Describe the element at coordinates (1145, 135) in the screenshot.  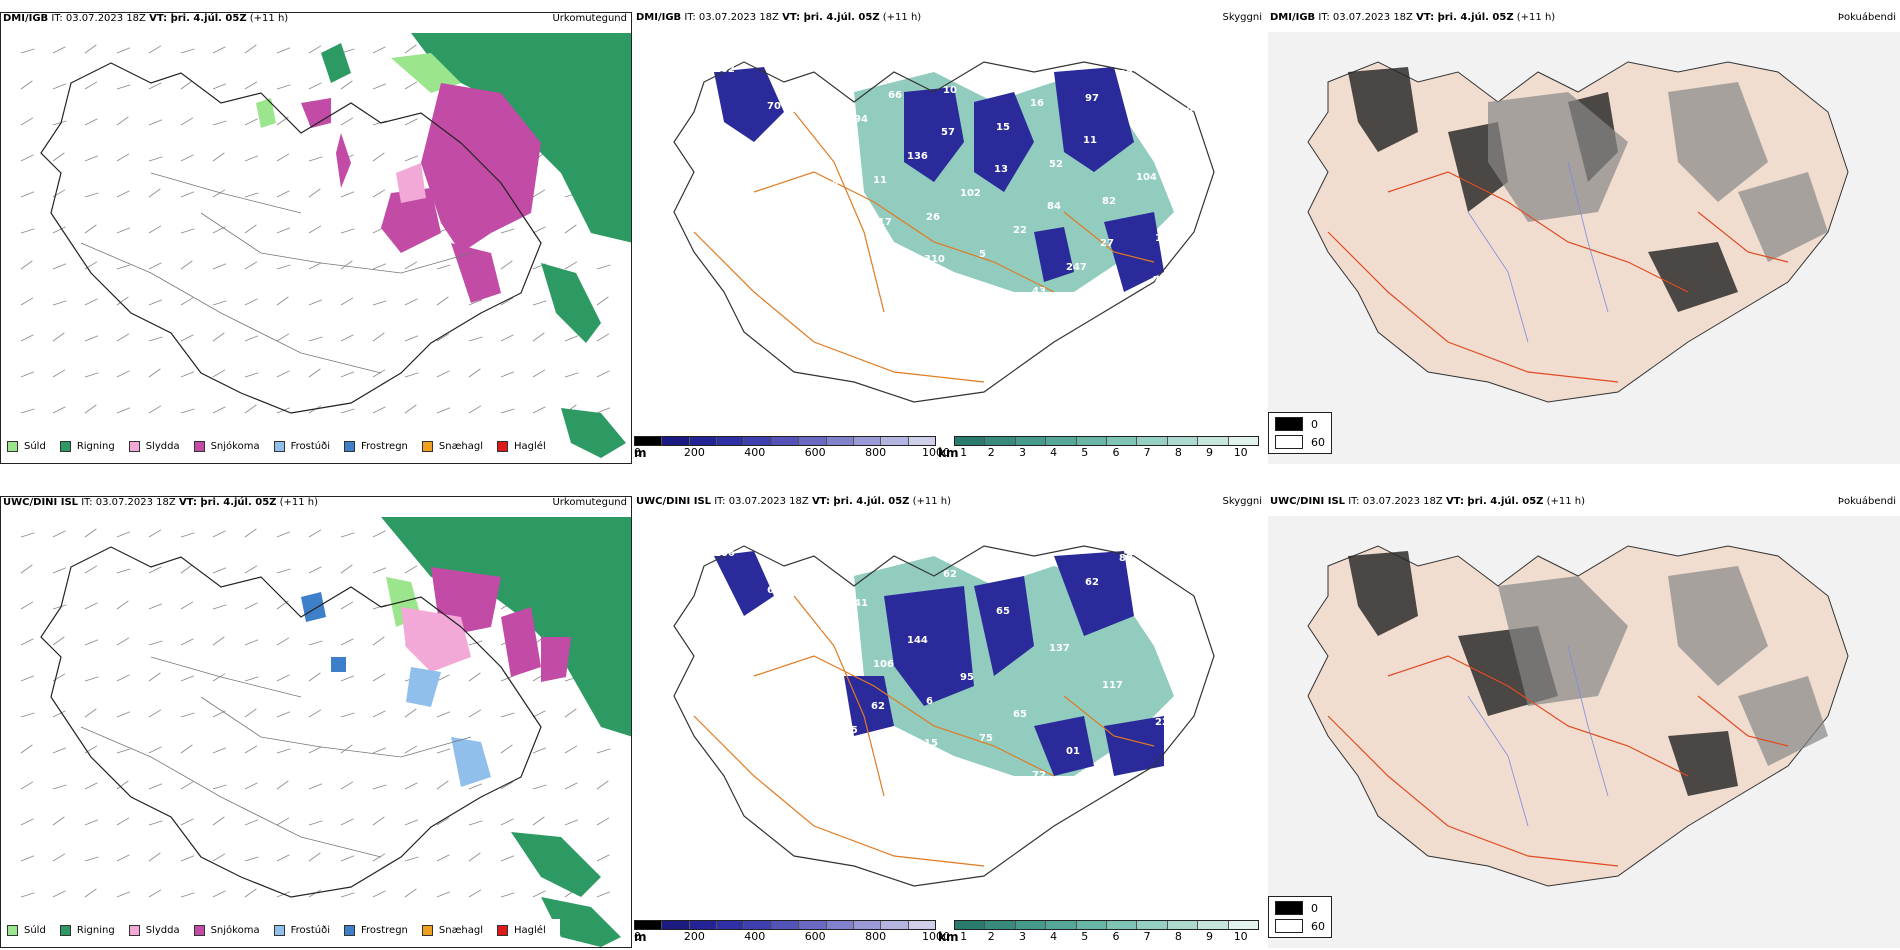
I see `ceiling-label: 16` at that location.